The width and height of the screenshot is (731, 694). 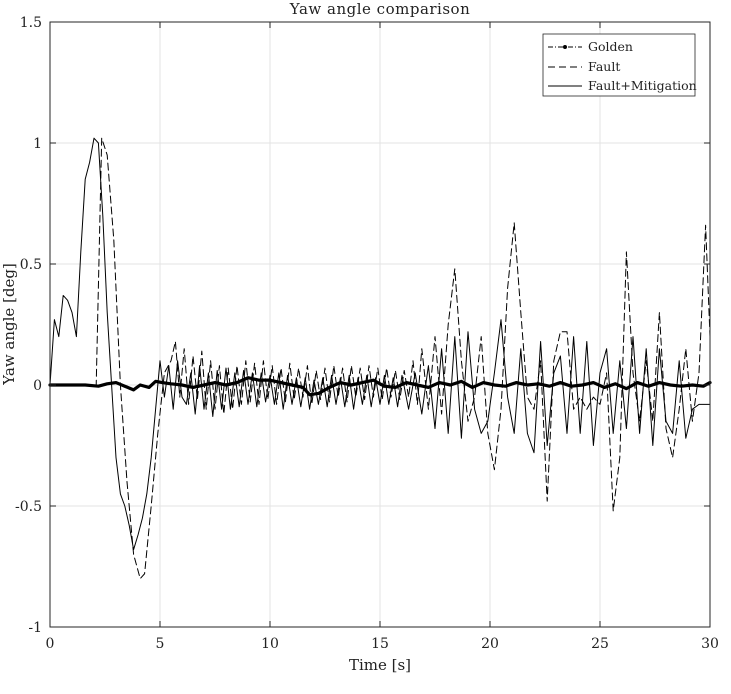 What do you see at coordinates (610, 46) in the screenshot?
I see `legend-label-golden: Golden` at bounding box center [610, 46].